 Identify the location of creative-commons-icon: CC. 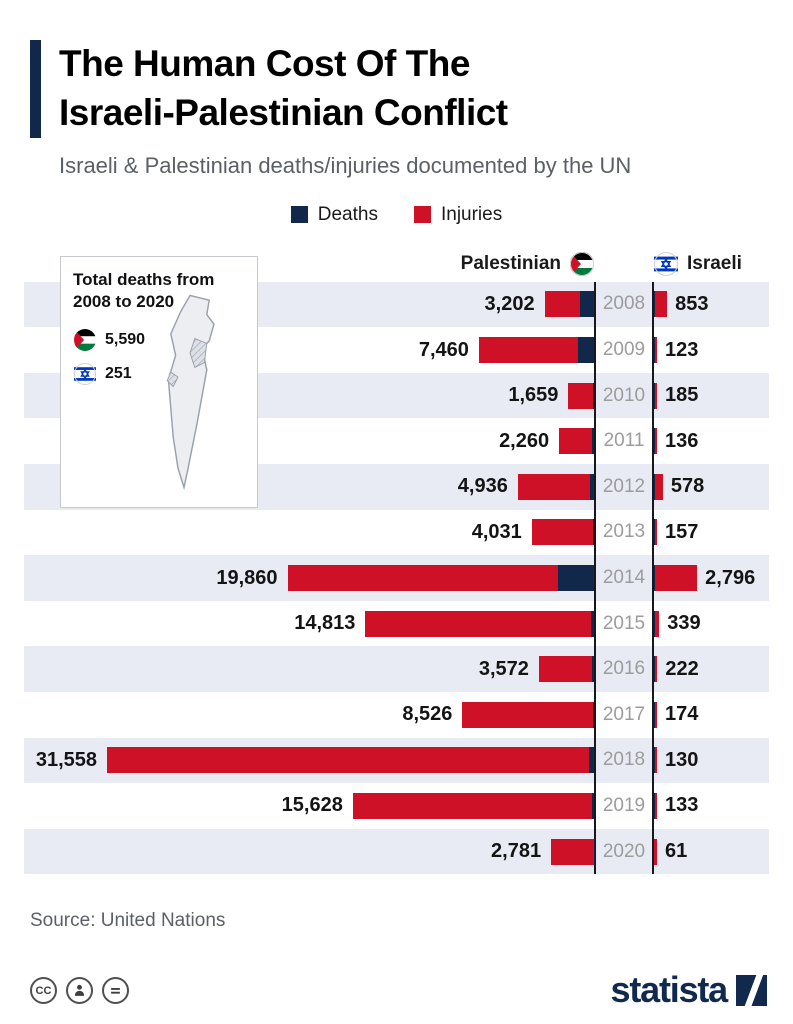
(43, 990).